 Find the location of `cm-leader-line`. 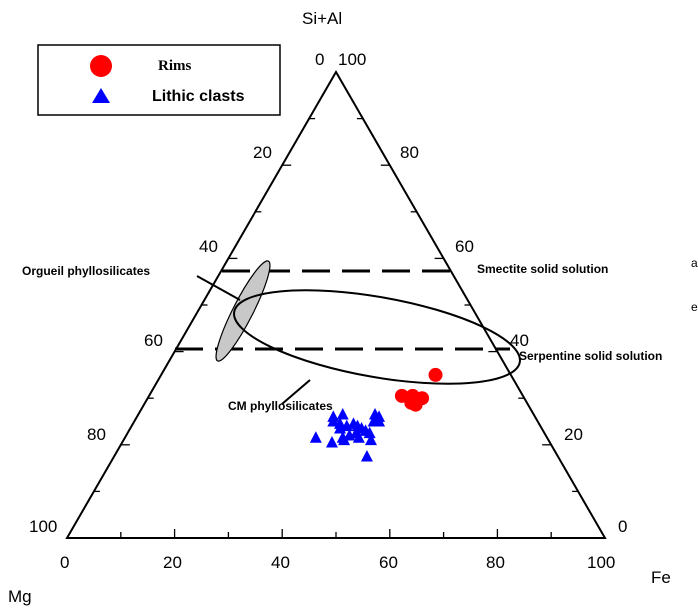

cm-leader-line is located at coordinates (296, 392).